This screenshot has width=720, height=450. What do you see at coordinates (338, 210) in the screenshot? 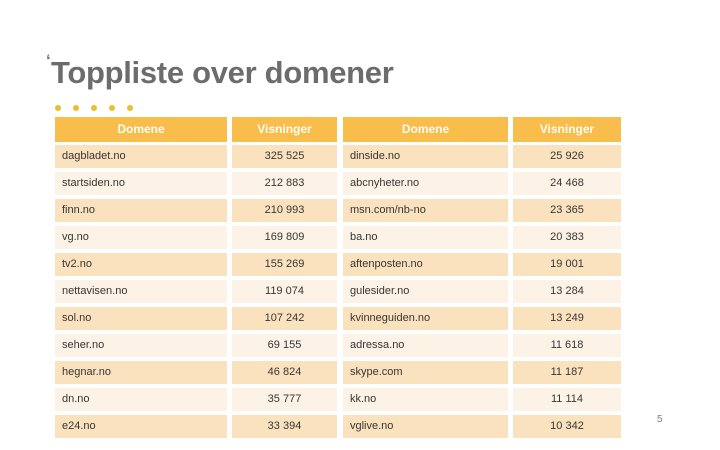
I see `table-row: finn.no 210 993 msn.com/nb-no 23 365` at bounding box center [338, 210].